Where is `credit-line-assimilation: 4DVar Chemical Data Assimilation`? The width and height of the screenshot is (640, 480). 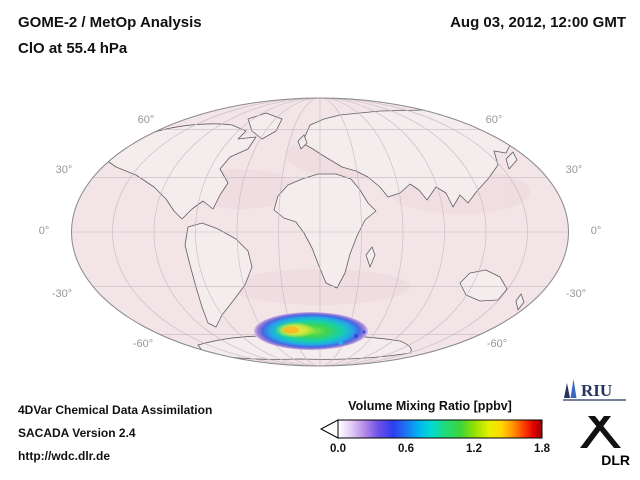 credit-line-assimilation: 4DVar Chemical Data Assimilation is located at coordinates (115, 410).